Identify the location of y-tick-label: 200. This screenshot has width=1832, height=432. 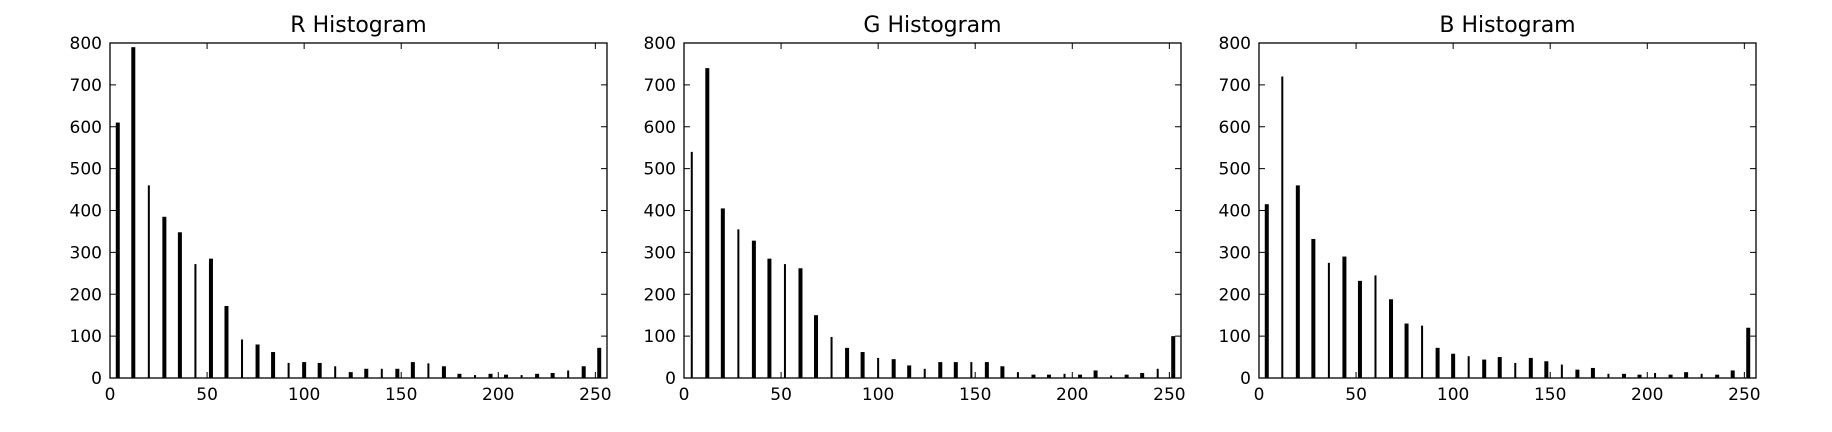
(1235, 295).